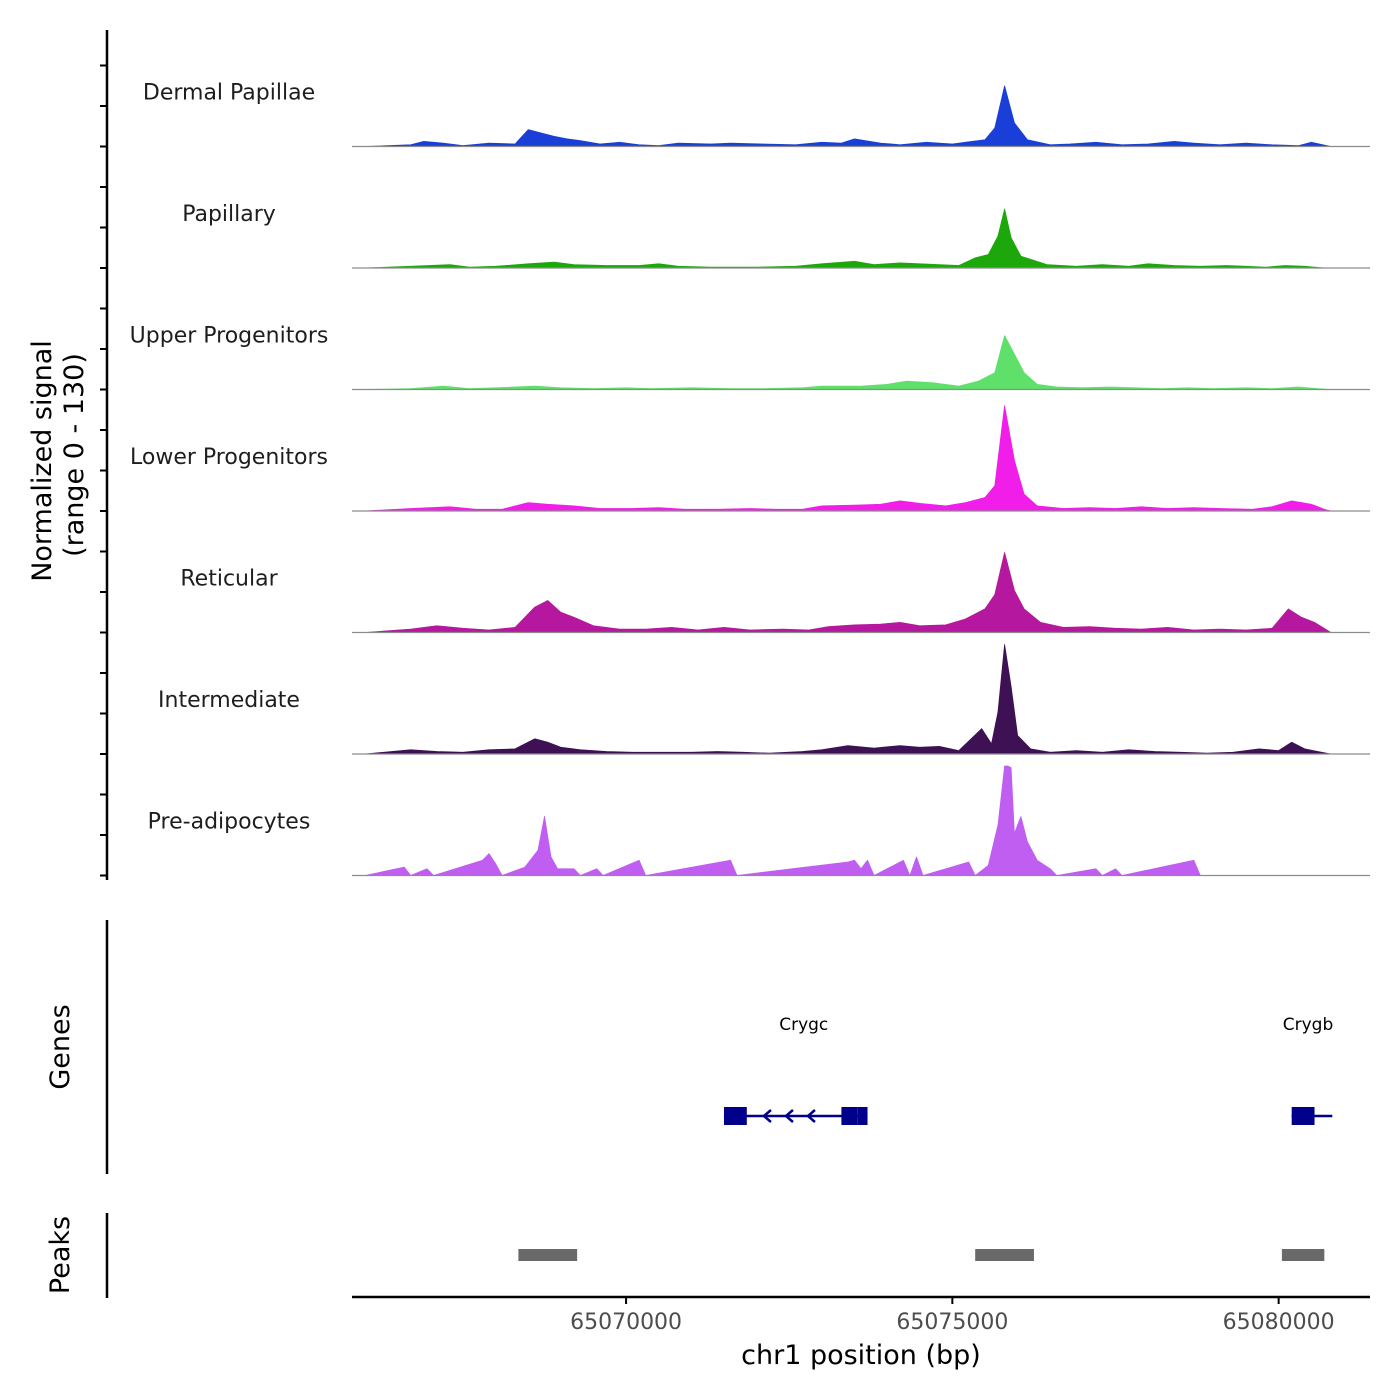  Describe the element at coordinates (42, 461) in the screenshot. I see `y-axis-label-line1: Normalized signal` at that location.